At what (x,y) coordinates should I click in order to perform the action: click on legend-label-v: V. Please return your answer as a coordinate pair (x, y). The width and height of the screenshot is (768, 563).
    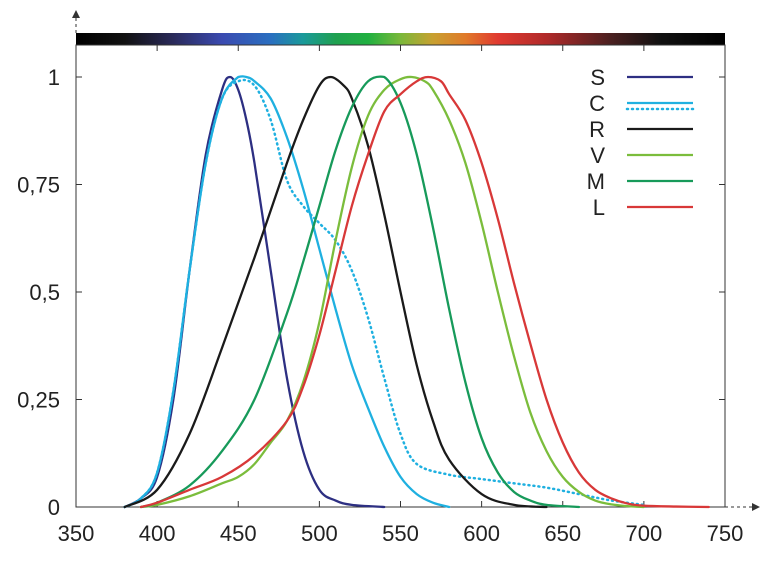
    Looking at the image, I should click on (597, 155).